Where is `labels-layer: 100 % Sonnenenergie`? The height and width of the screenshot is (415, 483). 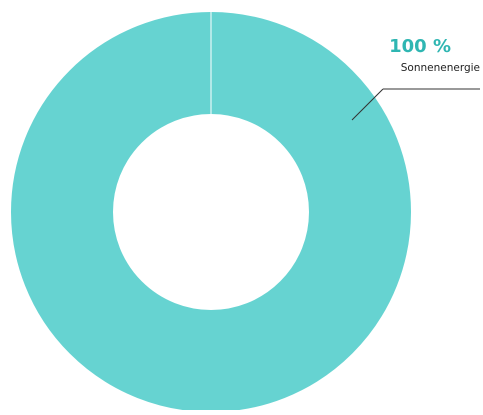 labels-layer: 100 % Sonnenenergie is located at coordinates (415, 78).